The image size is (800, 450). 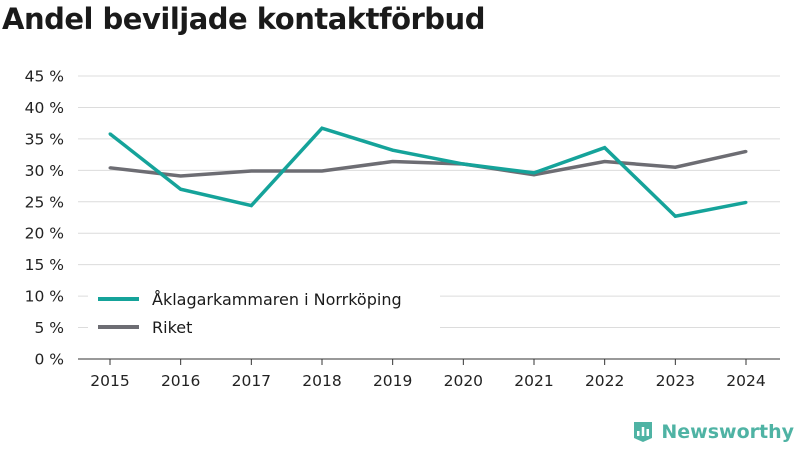 What do you see at coordinates (643, 432) in the screenshot?
I see `newsworthy-logo-icon` at bounding box center [643, 432].